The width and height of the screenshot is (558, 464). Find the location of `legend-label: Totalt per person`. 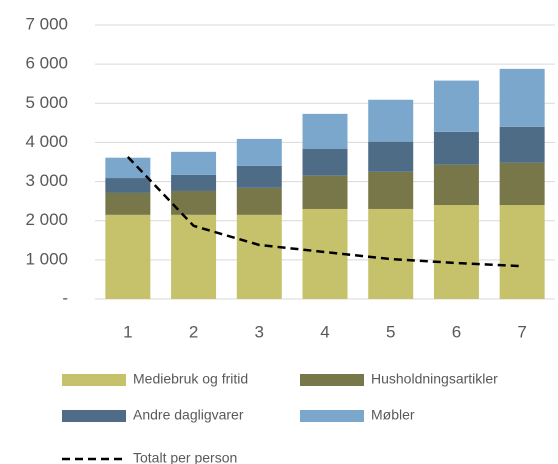

legend-label: Totalt per person is located at coordinates (185, 457).